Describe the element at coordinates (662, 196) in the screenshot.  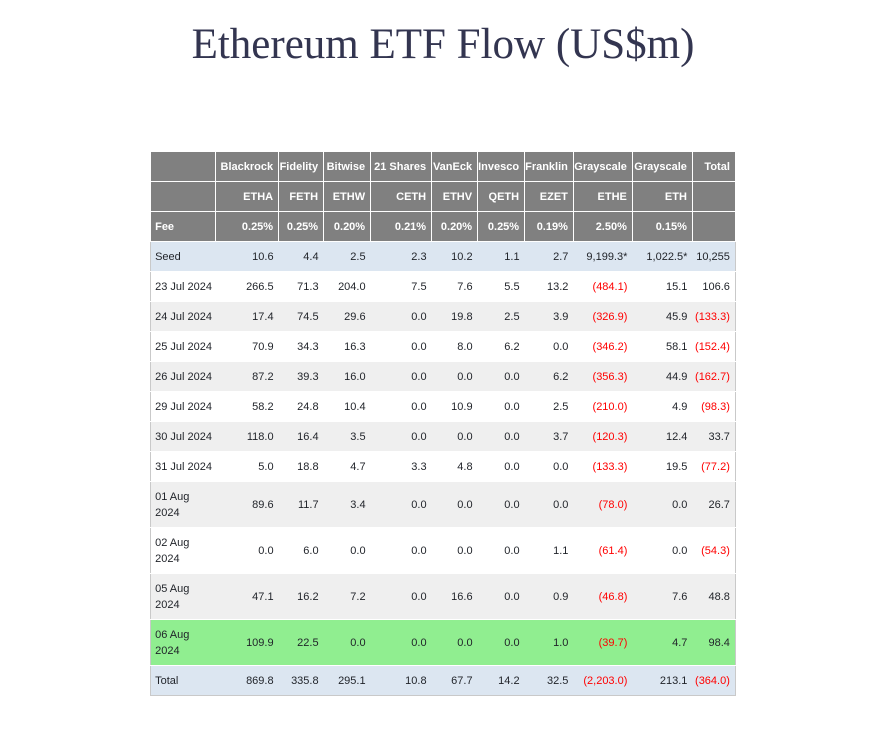
I see `ticker-header-cell: ETH` at that location.